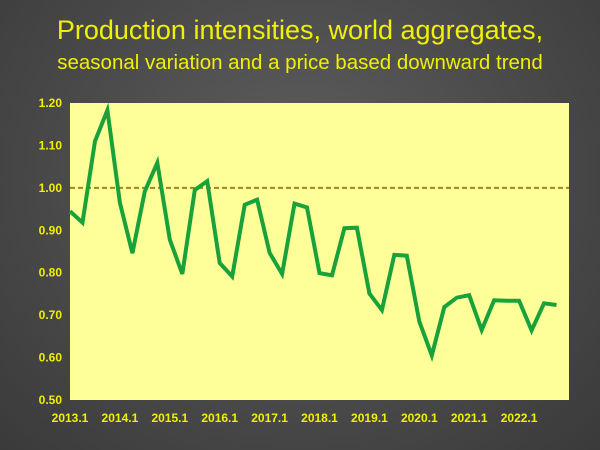 This screenshot has width=600, height=450. Describe the element at coordinates (519, 418) in the screenshot. I see `x-tick-label: 2022.1` at that location.